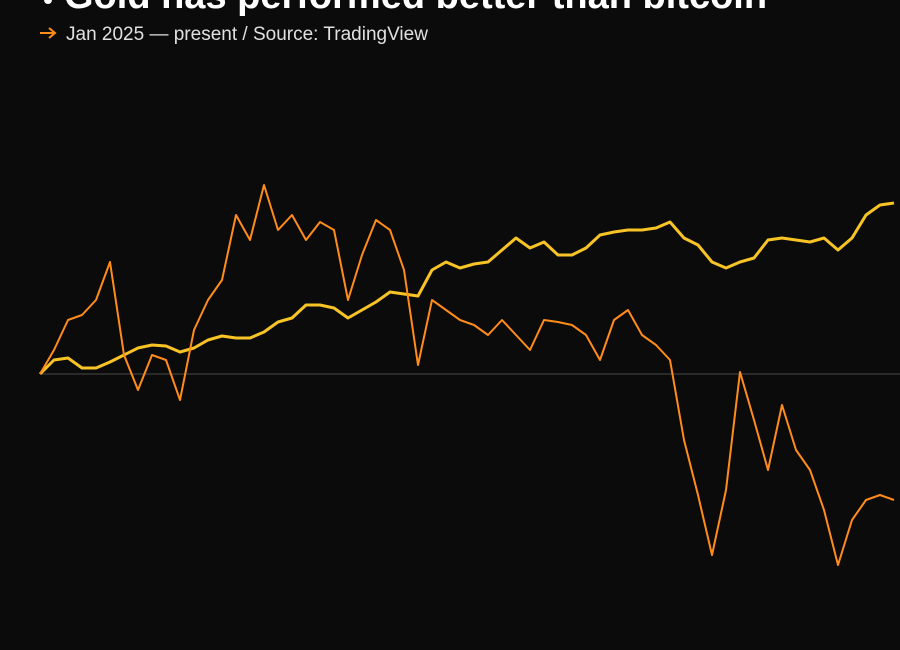 This screenshot has width=900, height=650. Describe the element at coordinates (247, 34) in the screenshot. I see `chart-subtitle: Jan 2025 — present / Source: TradingView` at that location.